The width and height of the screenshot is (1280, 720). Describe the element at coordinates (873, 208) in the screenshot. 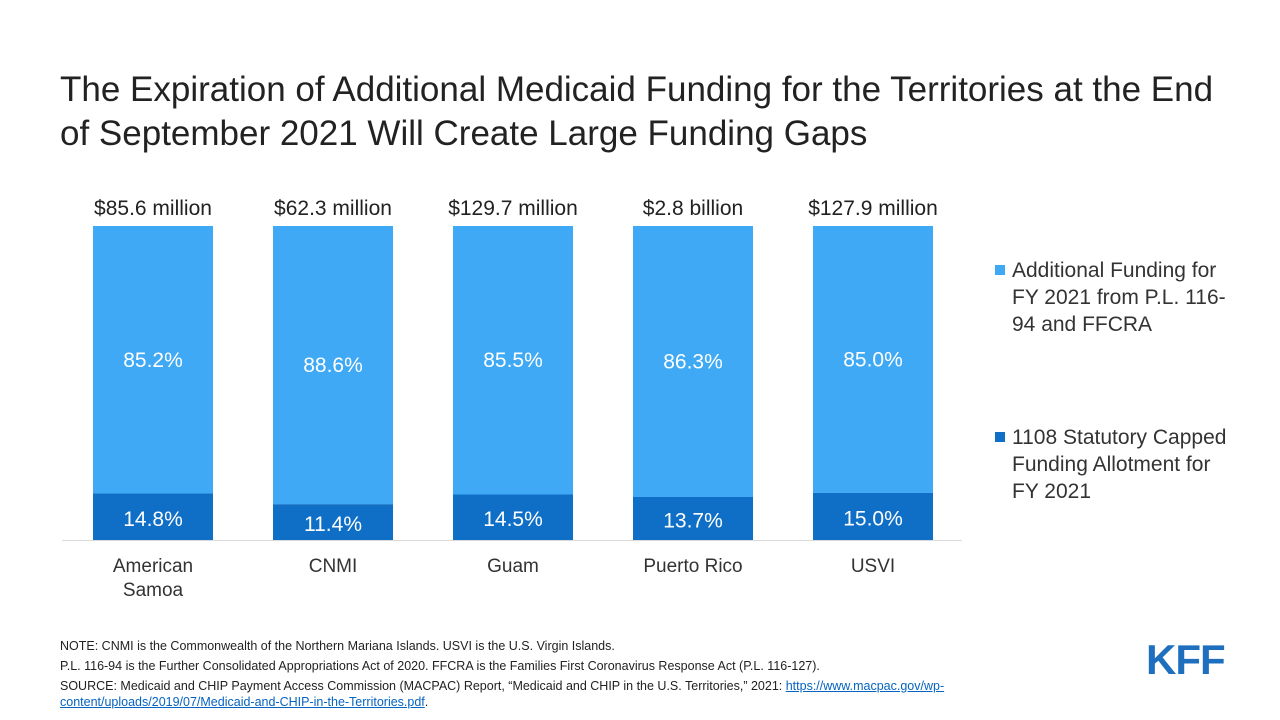

I see `total-label-4: $127.9 million` at that location.